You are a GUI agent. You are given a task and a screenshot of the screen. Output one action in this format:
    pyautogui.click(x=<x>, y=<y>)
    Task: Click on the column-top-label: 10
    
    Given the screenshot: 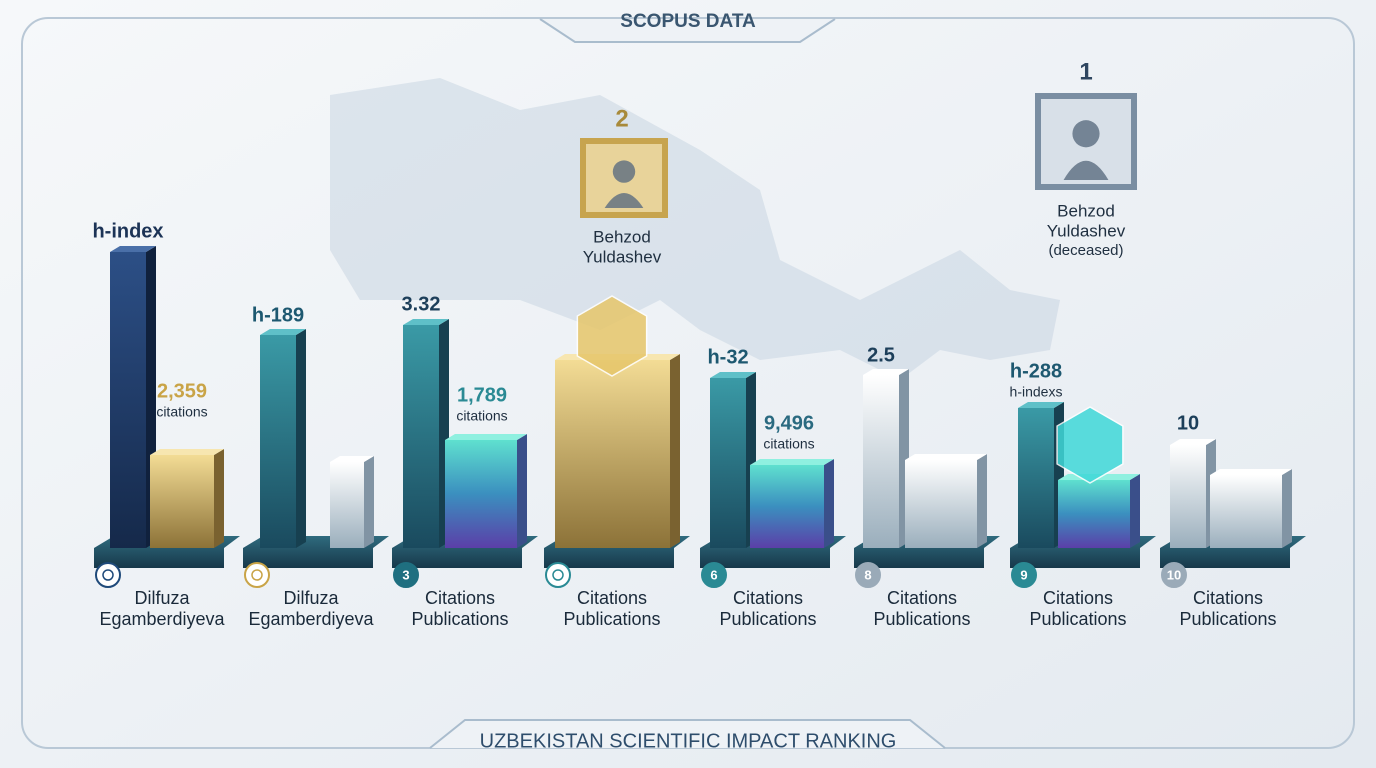 What is the action you would take?
    pyautogui.click(x=1188, y=423)
    